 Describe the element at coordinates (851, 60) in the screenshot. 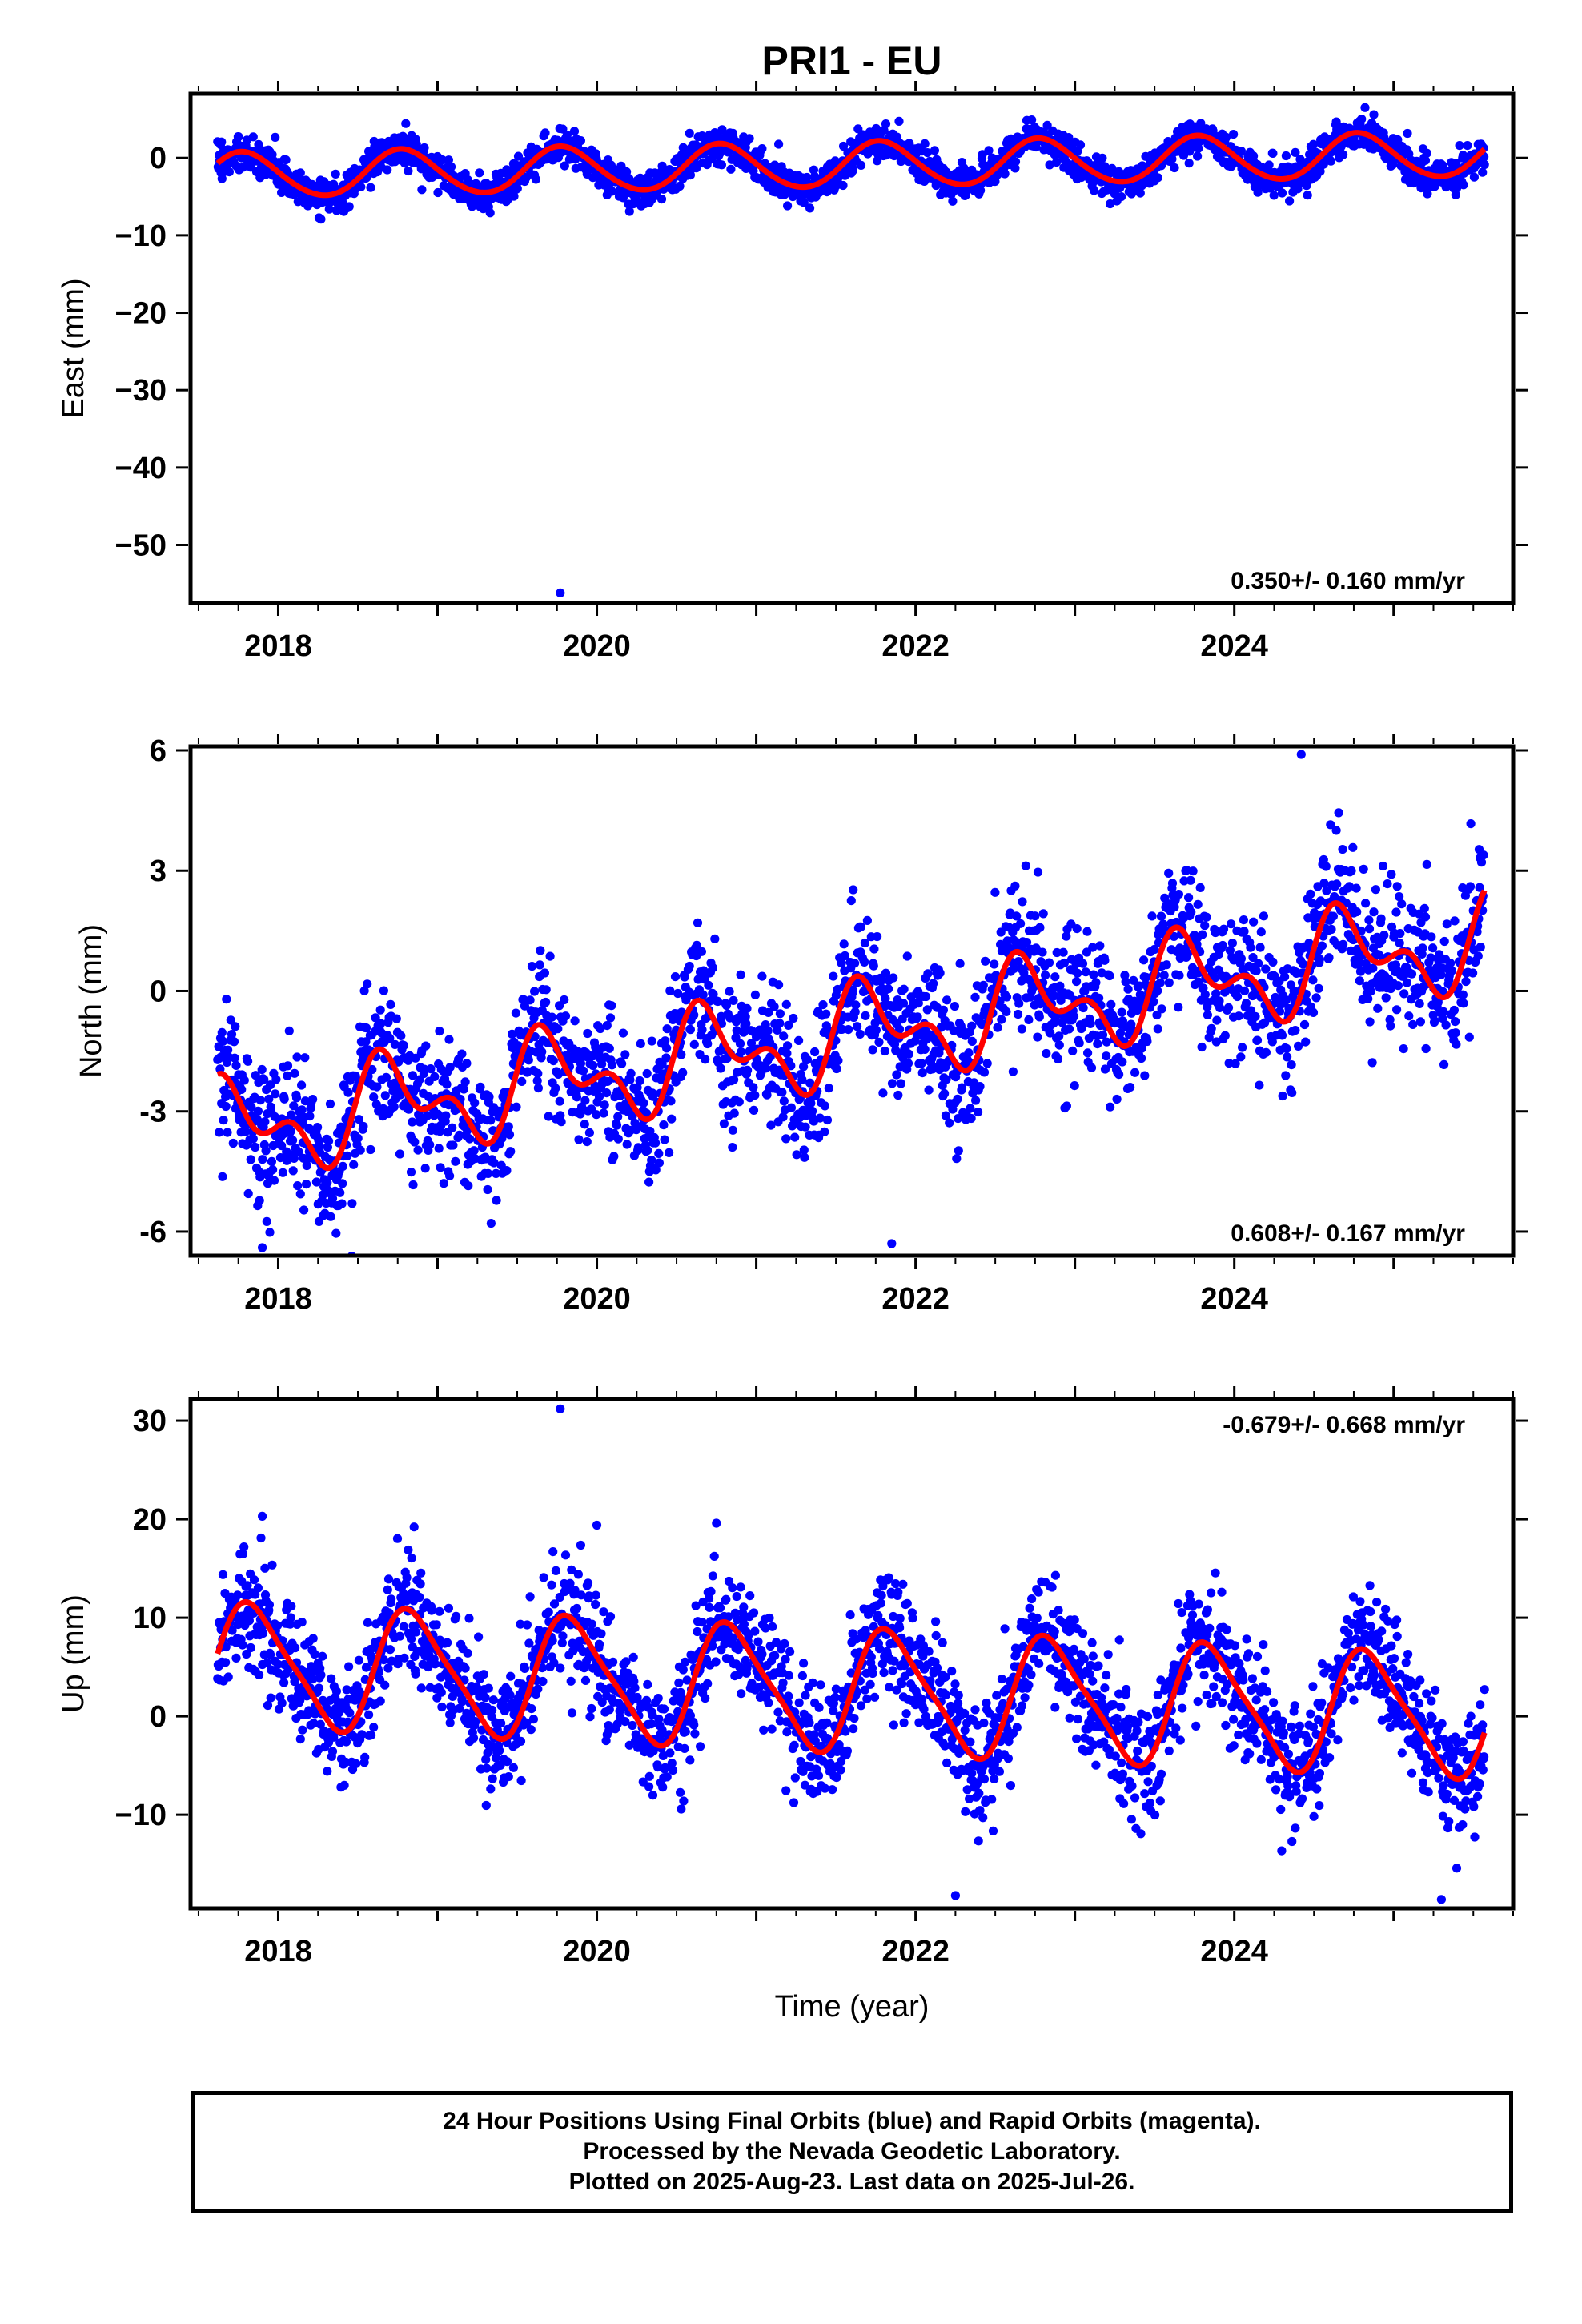

I see `chart-title: PRI1 - EU` at that location.